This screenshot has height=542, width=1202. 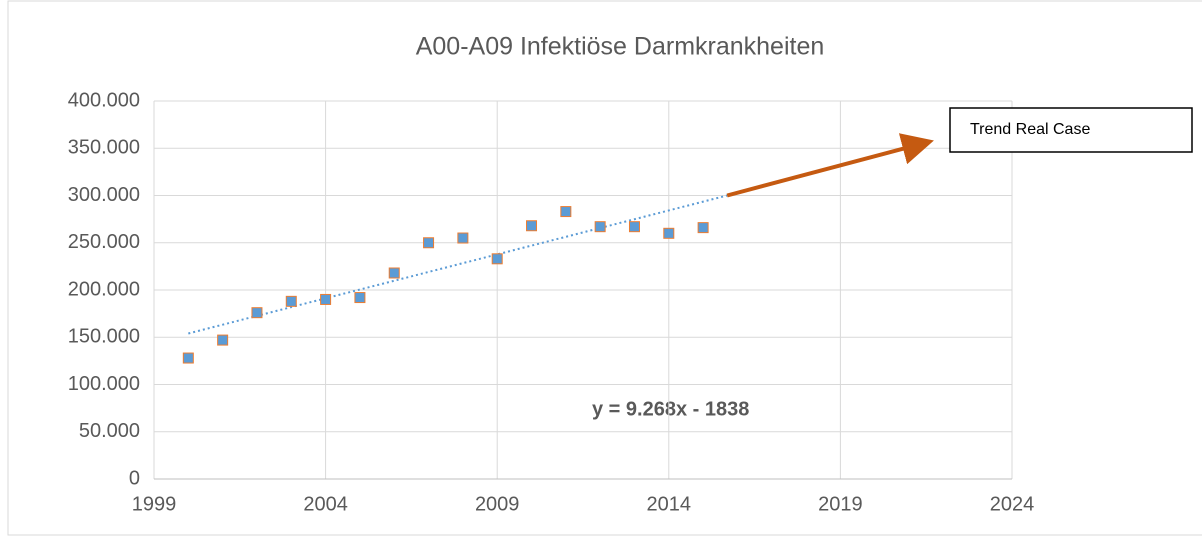 What do you see at coordinates (104, 384) in the screenshot?
I see `y-tick-label: 100.000` at bounding box center [104, 384].